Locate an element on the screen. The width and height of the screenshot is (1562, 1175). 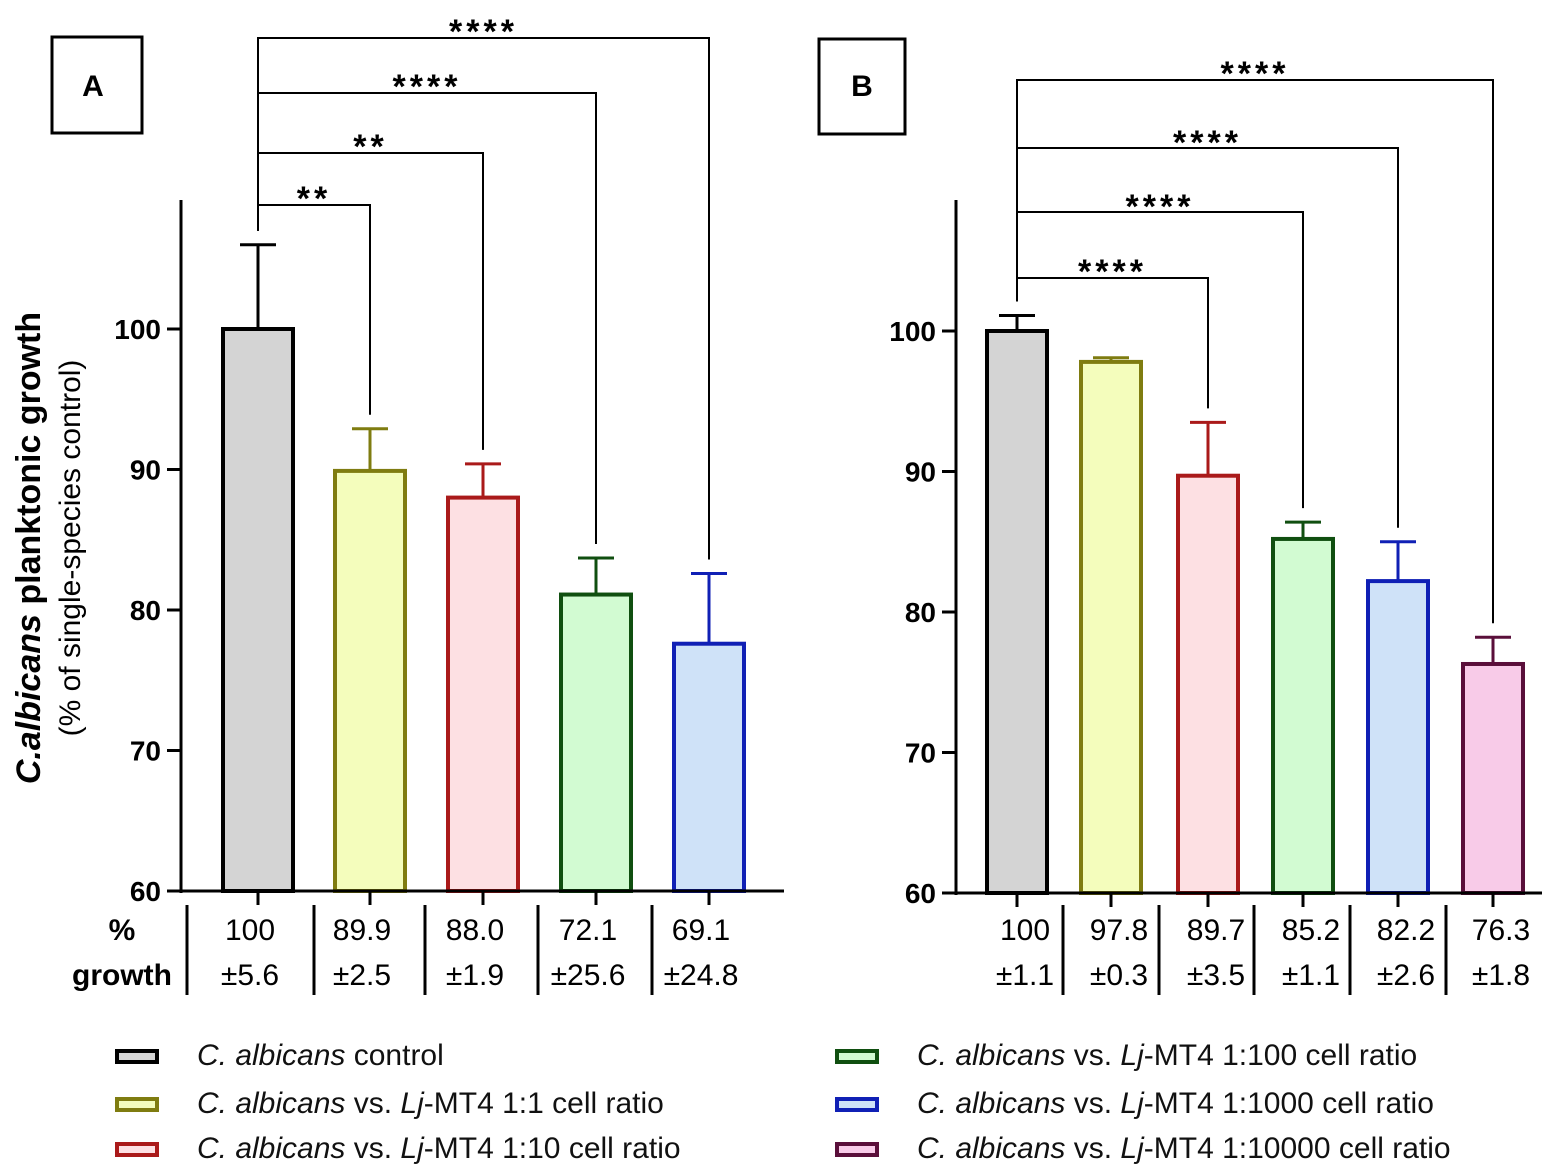
legend-label-1-1000: C. albicans vs. Lj-MT4 1:1000 cell ratio is located at coordinates (1175, 1103).